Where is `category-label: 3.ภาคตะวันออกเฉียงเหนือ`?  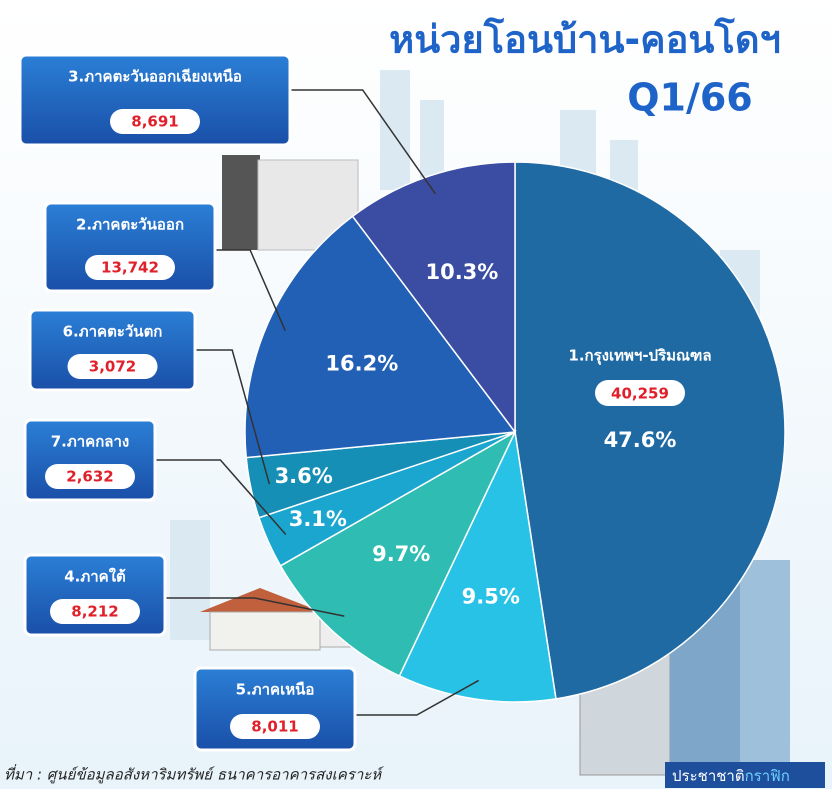 category-label: 3.ภาคตะวันออกเฉียงเหนือ is located at coordinates (155, 77).